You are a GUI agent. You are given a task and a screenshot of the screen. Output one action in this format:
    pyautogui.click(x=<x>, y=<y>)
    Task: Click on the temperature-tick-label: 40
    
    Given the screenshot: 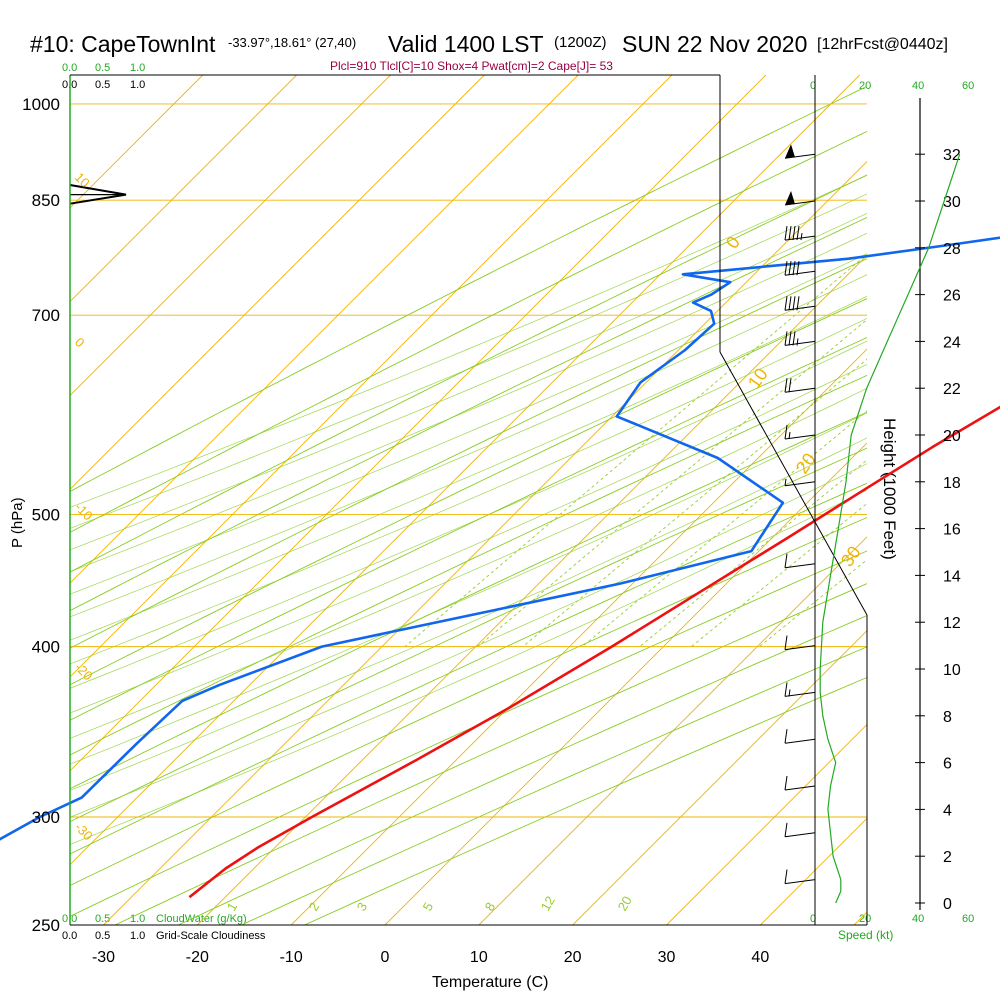 What is the action you would take?
    pyautogui.click(x=760, y=957)
    